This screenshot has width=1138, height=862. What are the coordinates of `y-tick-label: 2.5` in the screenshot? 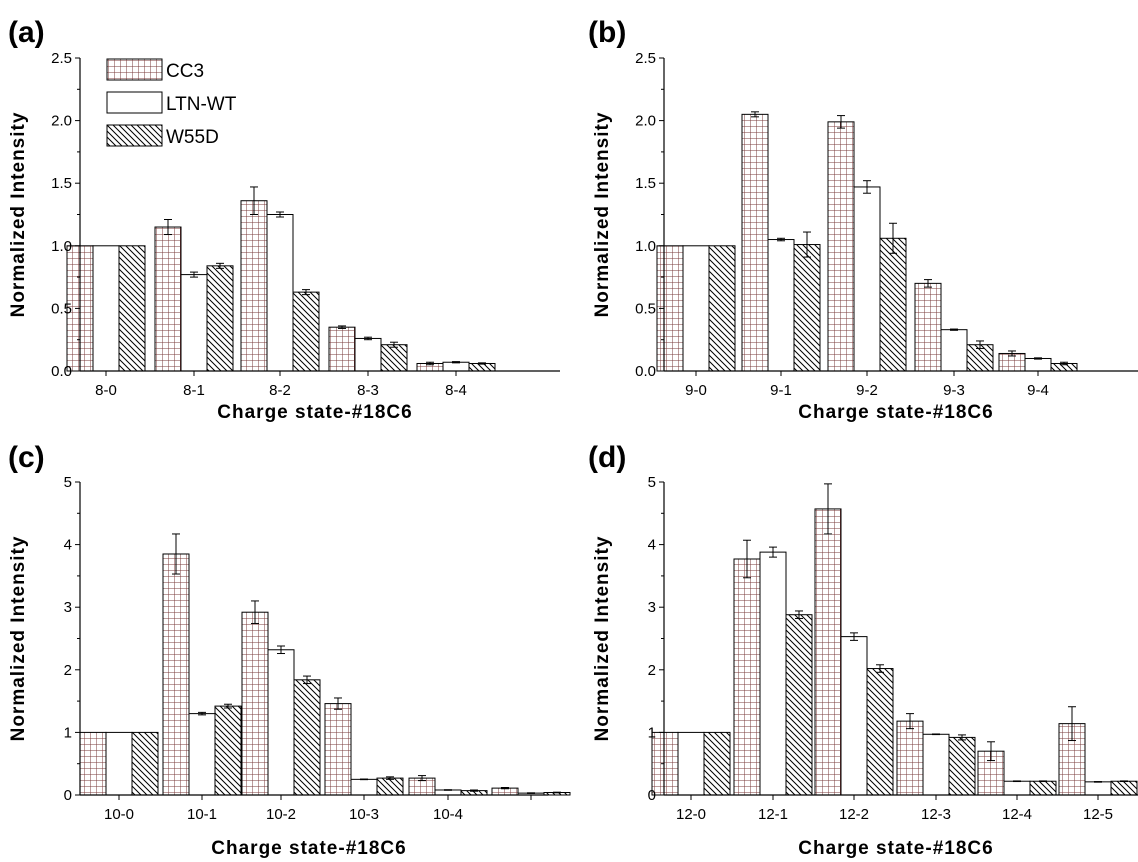 It's located at (645, 58).